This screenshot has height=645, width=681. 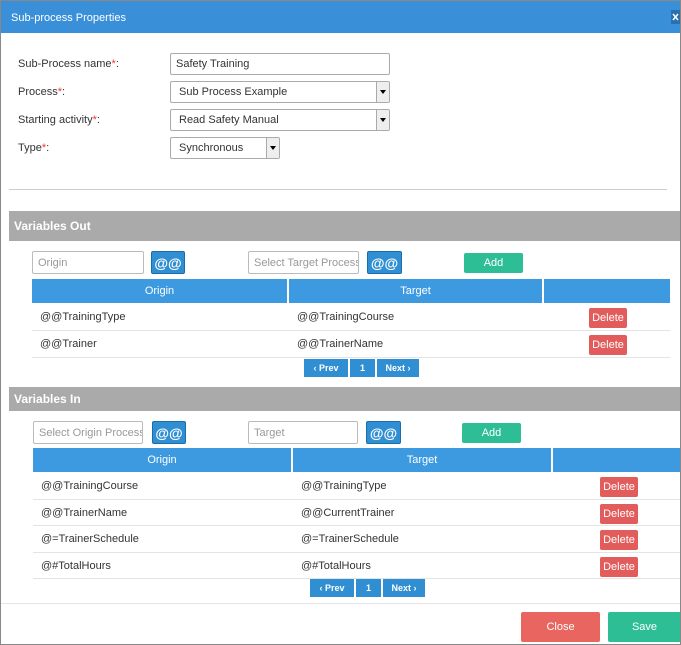 What do you see at coordinates (30, 148) in the screenshot?
I see `label-text: Type` at bounding box center [30, 148].